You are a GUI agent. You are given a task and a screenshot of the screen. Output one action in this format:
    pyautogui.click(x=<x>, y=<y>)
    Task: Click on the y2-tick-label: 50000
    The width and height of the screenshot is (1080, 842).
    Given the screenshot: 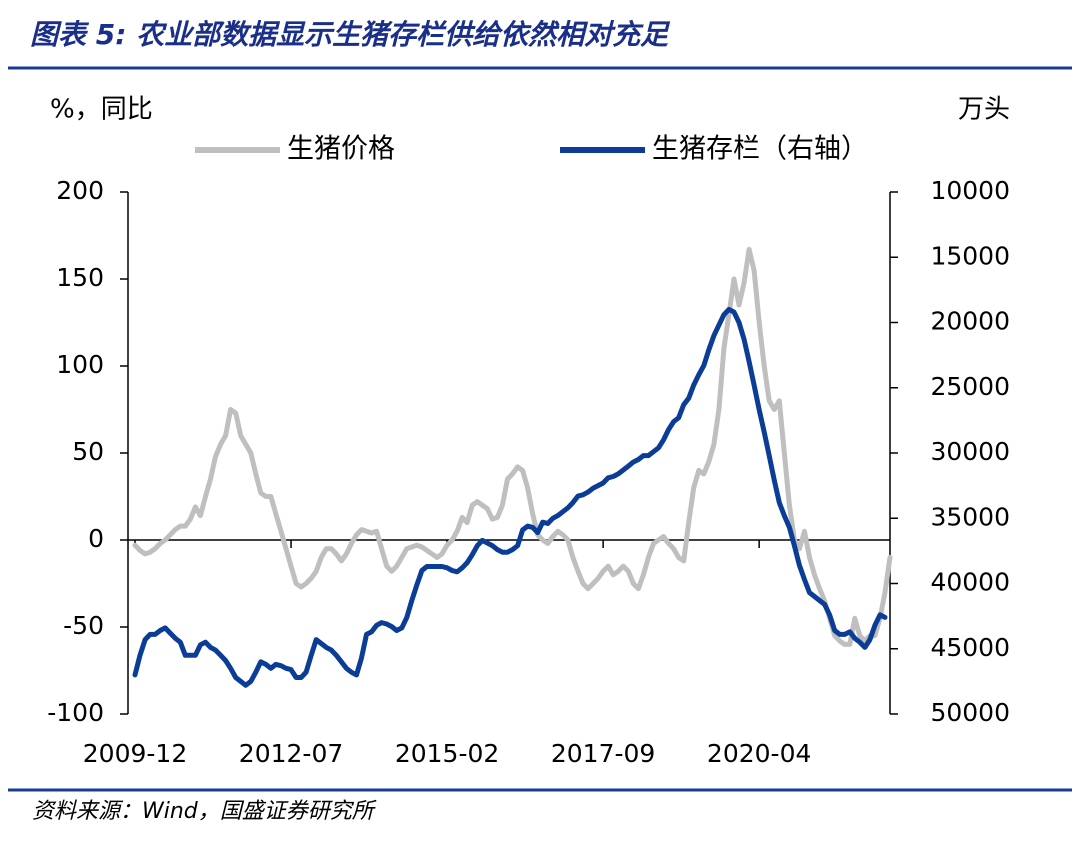 What is the action you would take?
    pyautogui.click(x=970, y=712)
    